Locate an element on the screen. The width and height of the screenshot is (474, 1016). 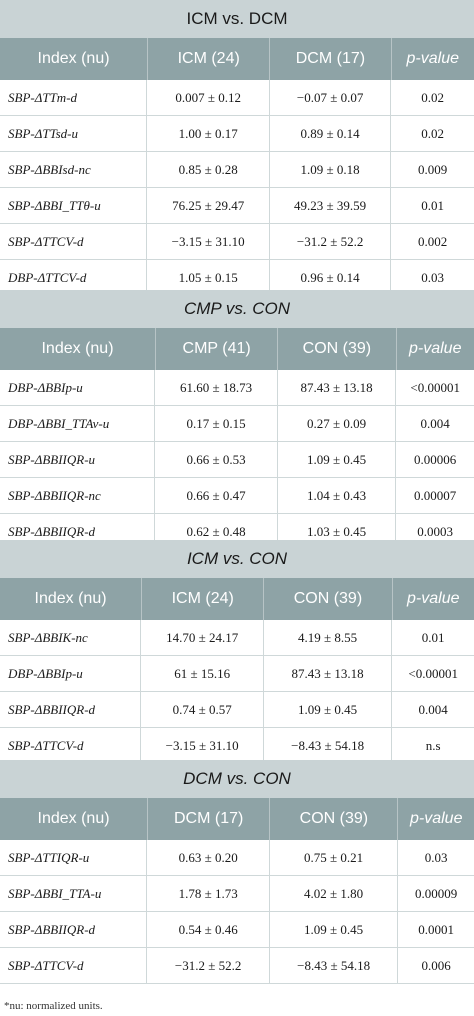
table-row: SBP-ΔTTsd-u 1.00 ± 0.17 0.89 ± 0.14 0.02 is located at coordinates (237, 134).